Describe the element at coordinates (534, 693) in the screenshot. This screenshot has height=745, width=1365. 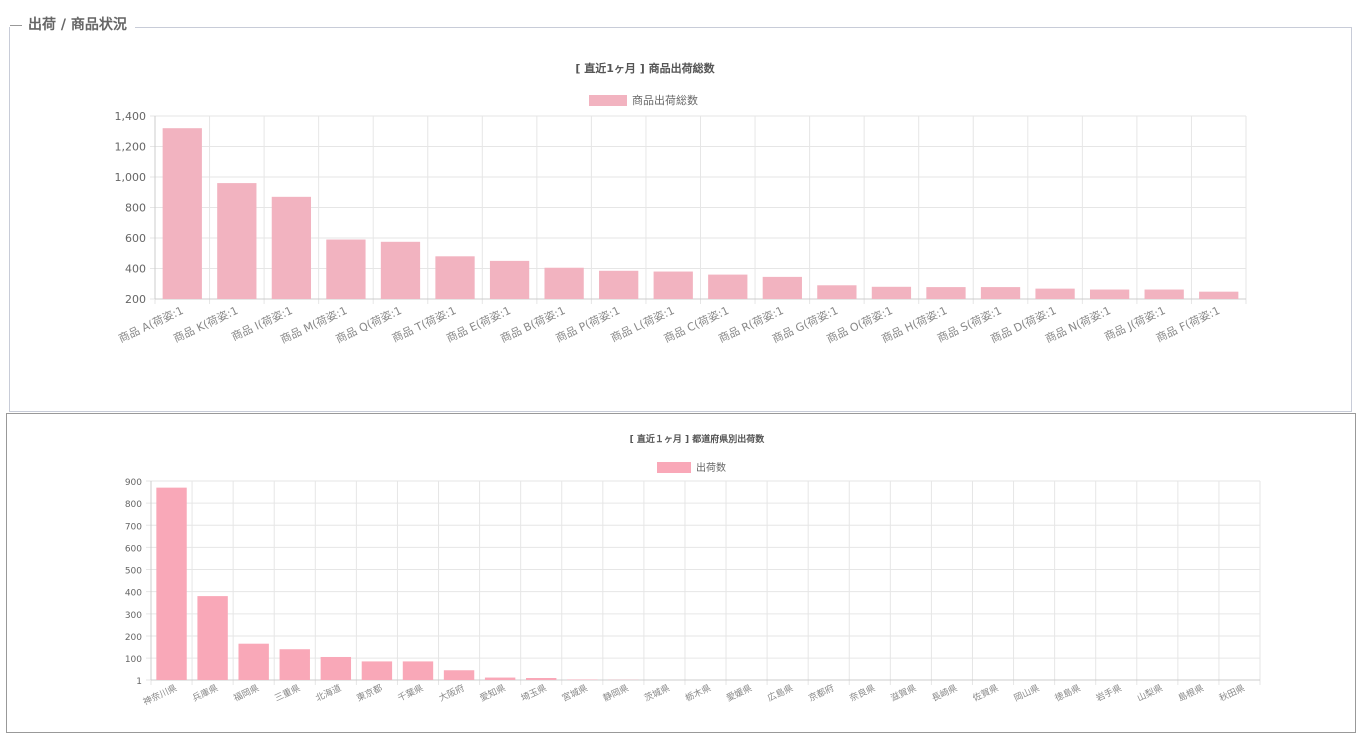
I see `x-tick-label: 埼玉県` at that location.